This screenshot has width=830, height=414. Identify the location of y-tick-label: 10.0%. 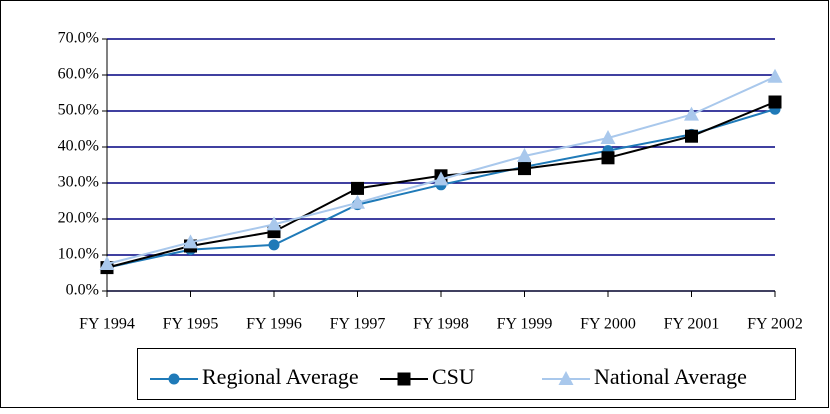
(78, 254).